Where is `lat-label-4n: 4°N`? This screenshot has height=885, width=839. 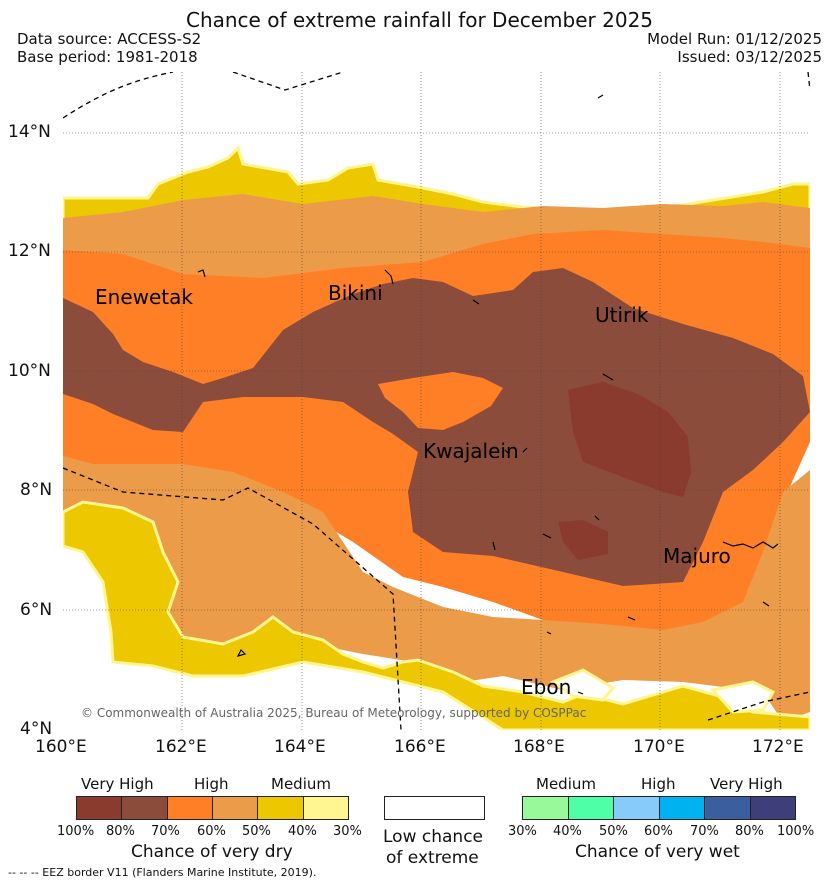
lat-label-4n: 4°N is located at coordinates (36, 729).